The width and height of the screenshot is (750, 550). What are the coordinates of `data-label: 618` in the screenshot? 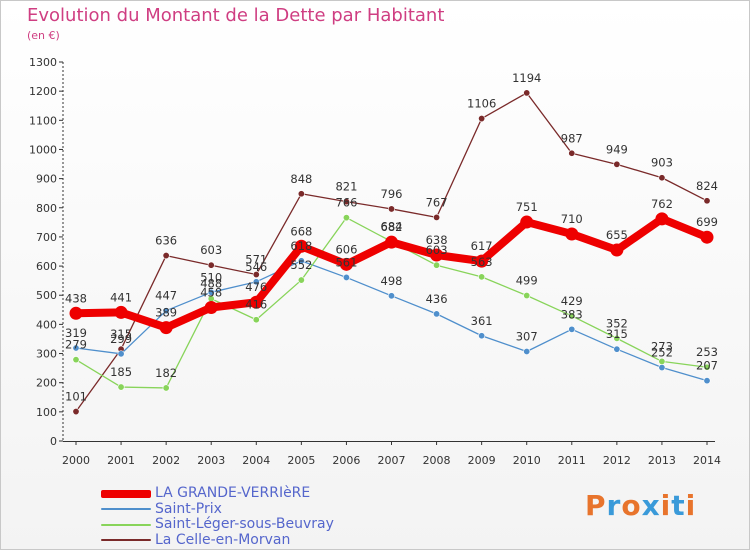 It's located at (301, 246).